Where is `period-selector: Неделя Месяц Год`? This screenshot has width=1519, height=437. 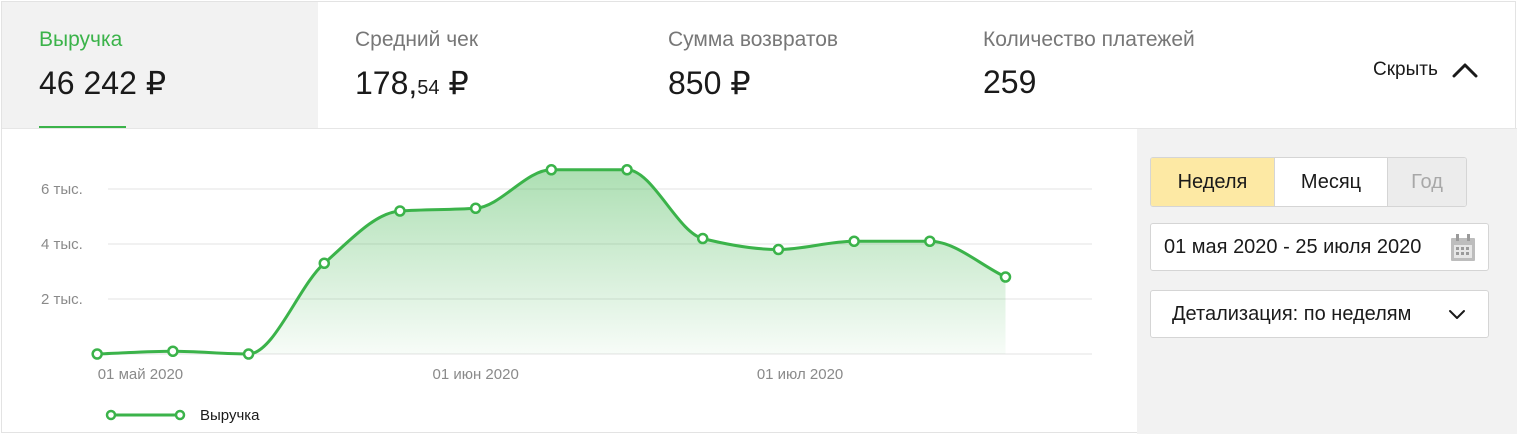 period-selector: Неделя Месяц Год is located at coordinates (1308, 182).